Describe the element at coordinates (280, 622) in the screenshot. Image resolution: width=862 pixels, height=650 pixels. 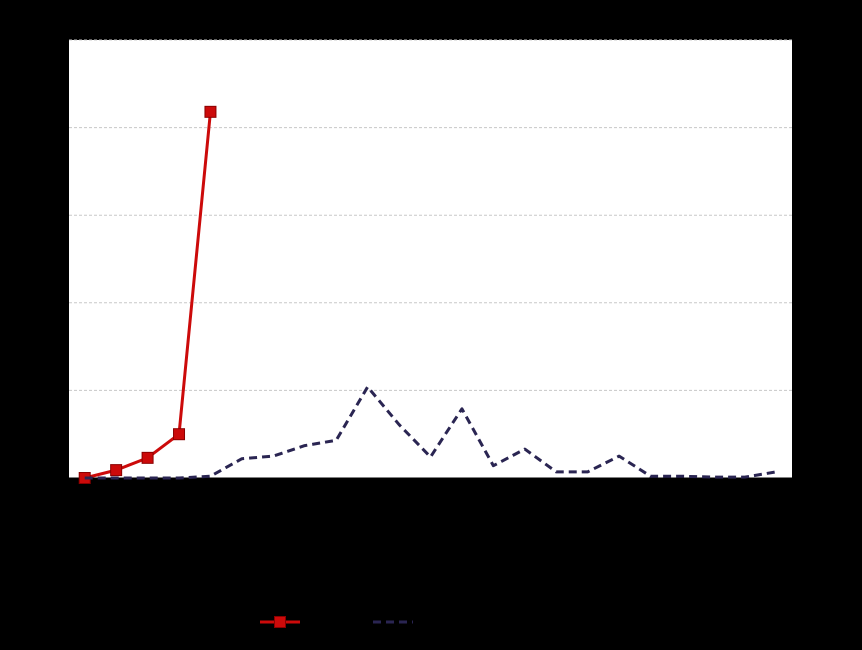
I see `legend-marker` at that location.